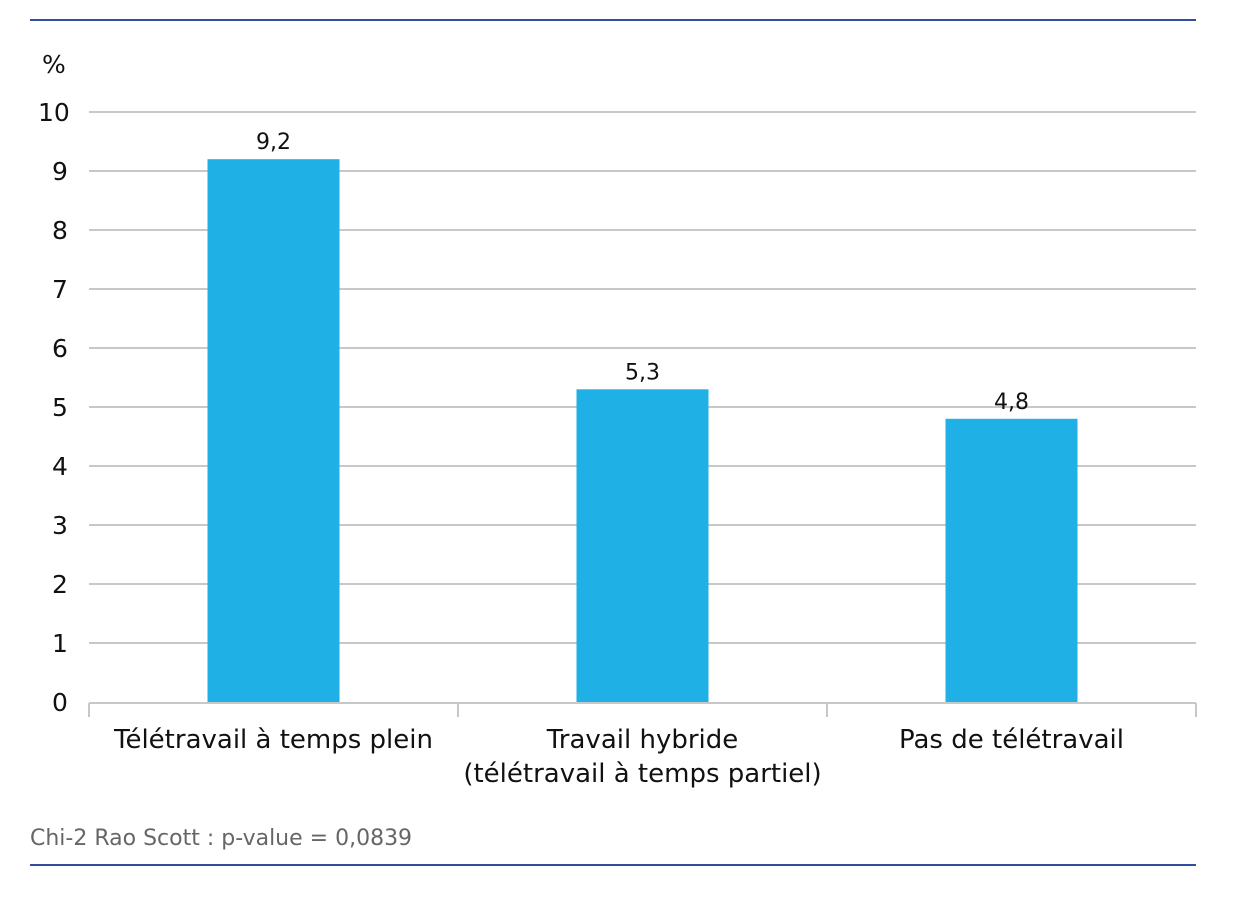 This screenshot has height=919, width=1239. I want to click on y-tick-label: 4, so click(60, 466).